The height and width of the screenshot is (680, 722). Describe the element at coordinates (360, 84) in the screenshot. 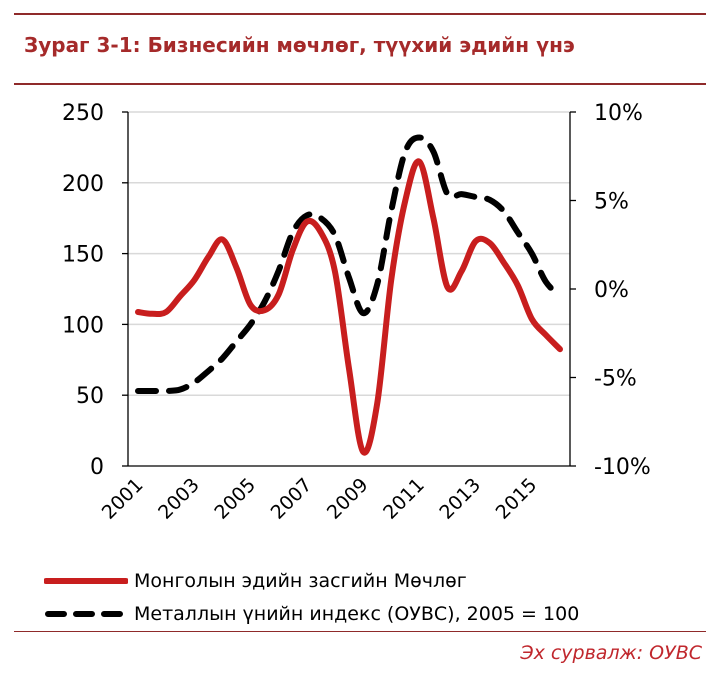

I see `title-rule` at that location.